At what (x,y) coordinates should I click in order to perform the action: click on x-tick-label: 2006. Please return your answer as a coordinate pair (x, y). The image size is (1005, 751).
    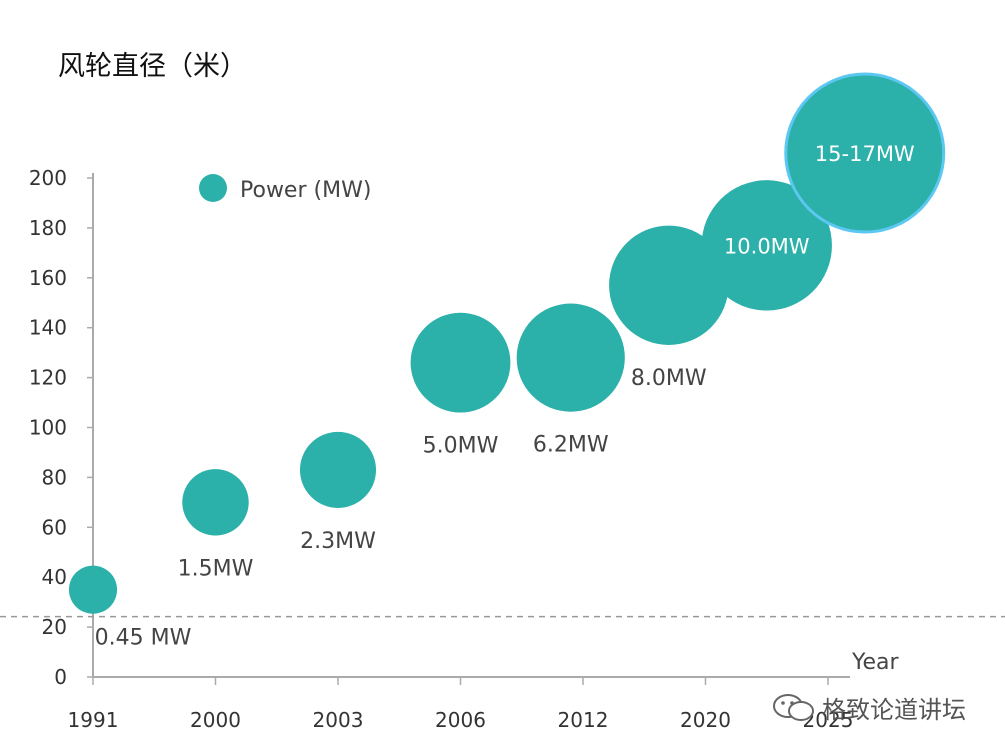
    Looking at the image, I should click on (460, 720).